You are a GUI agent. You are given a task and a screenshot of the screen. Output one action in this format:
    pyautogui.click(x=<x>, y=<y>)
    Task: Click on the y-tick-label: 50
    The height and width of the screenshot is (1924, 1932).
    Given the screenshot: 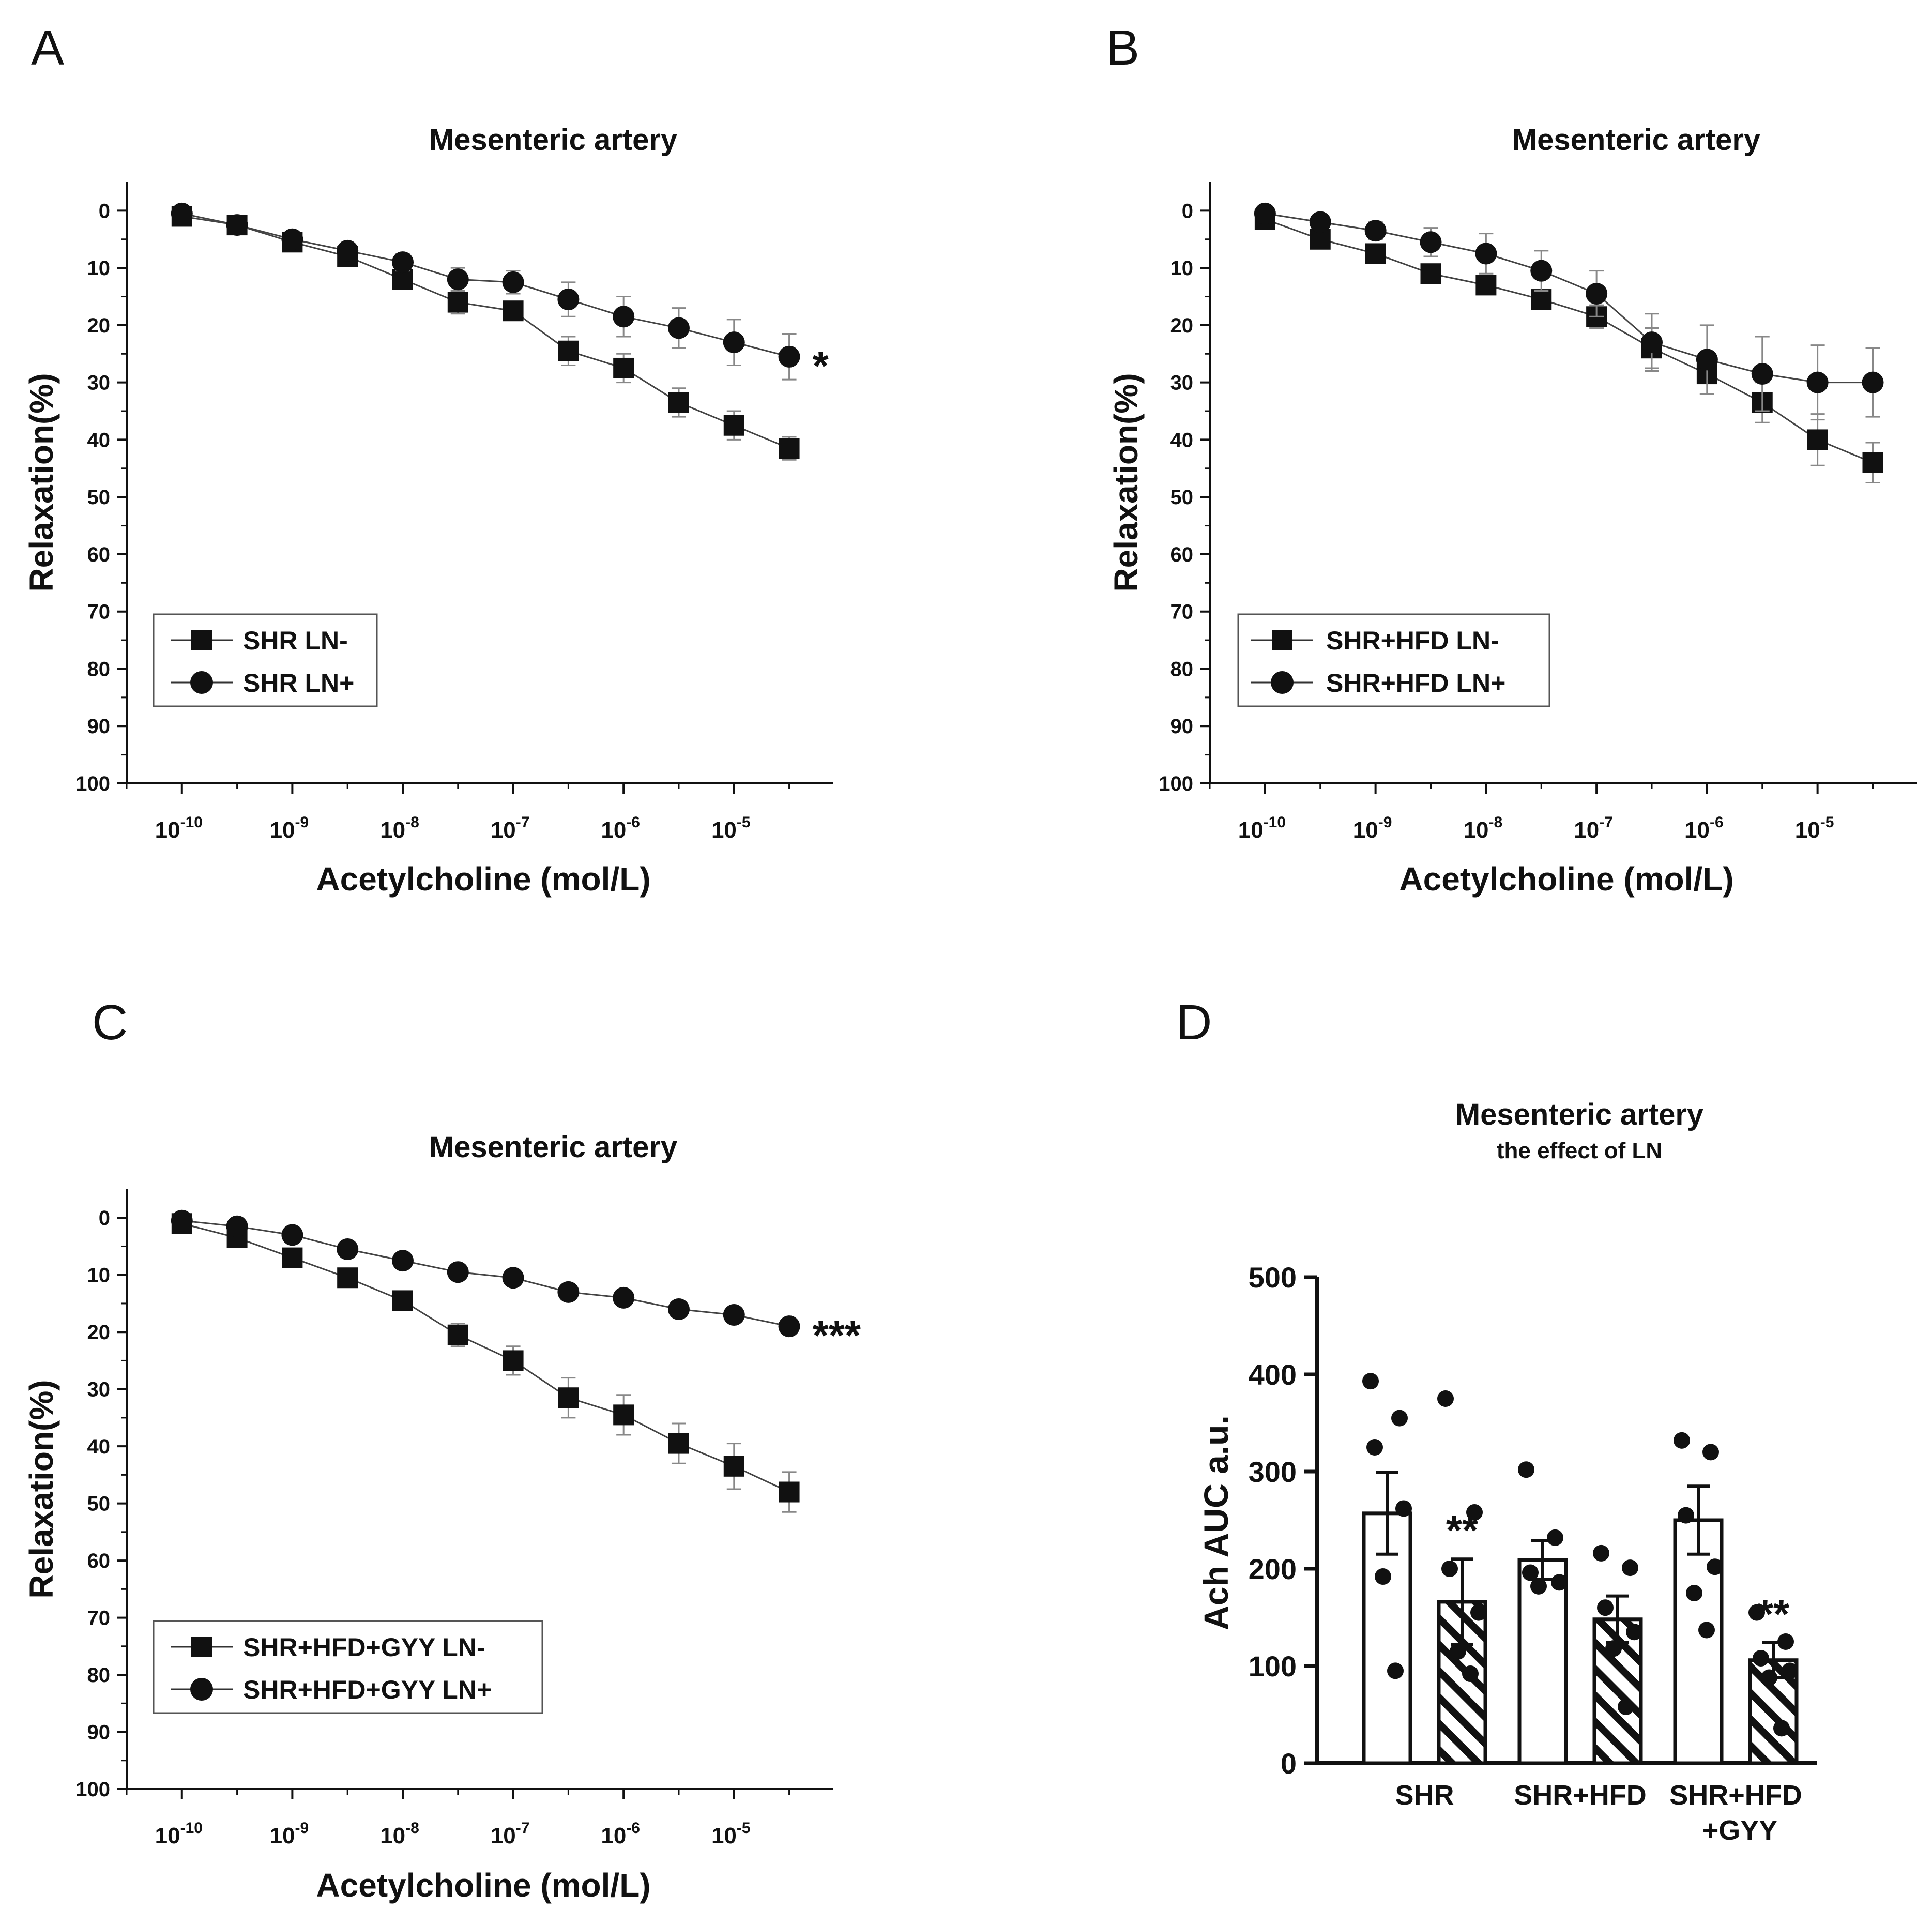 What is the action you would take?
    pyautogui.click(x=99, y=1504)
    